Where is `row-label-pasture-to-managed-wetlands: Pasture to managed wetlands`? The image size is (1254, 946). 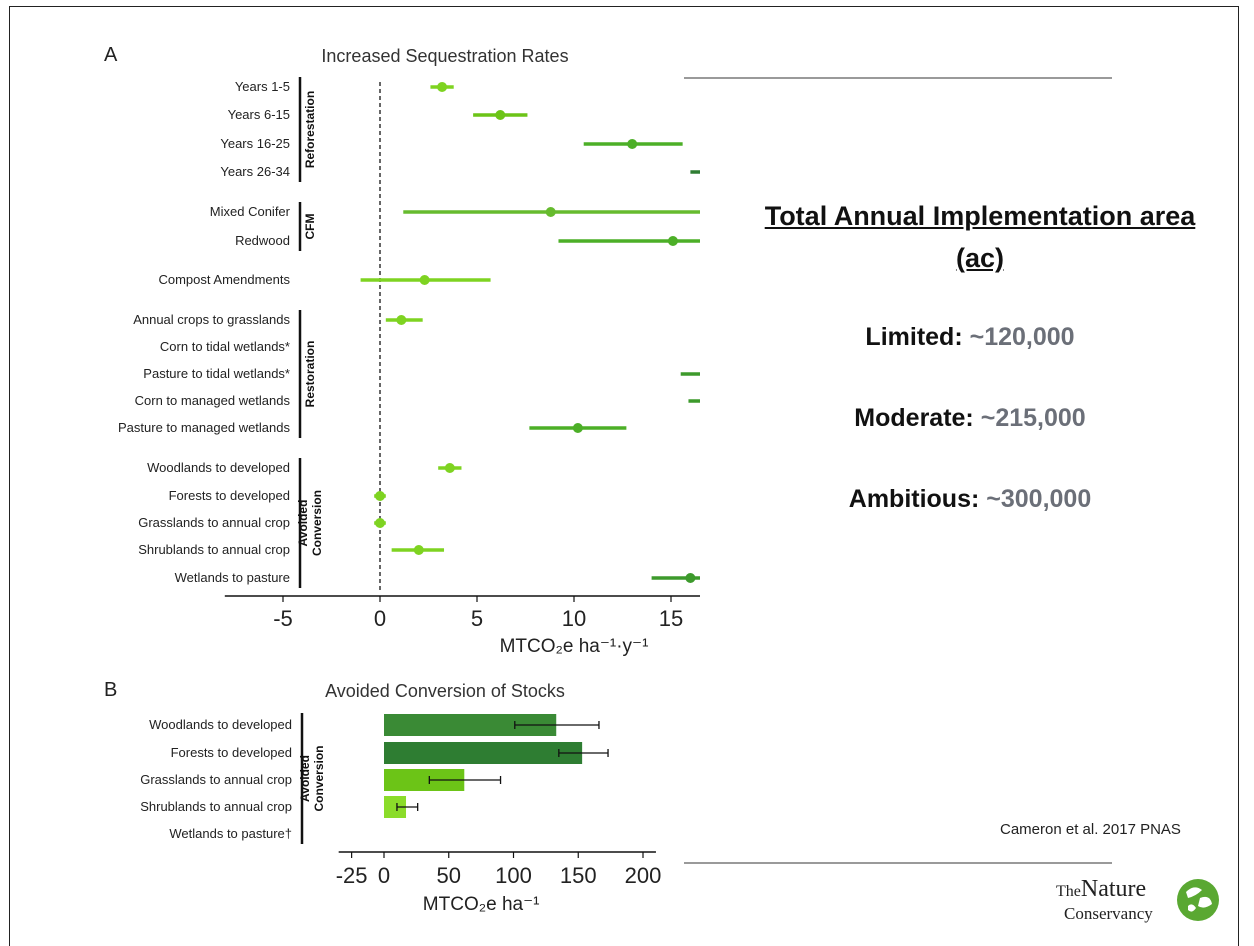
row-label-pasture-to-managed-wetlands: Pasture to managed wetlands is located at coordinates (204, 427).